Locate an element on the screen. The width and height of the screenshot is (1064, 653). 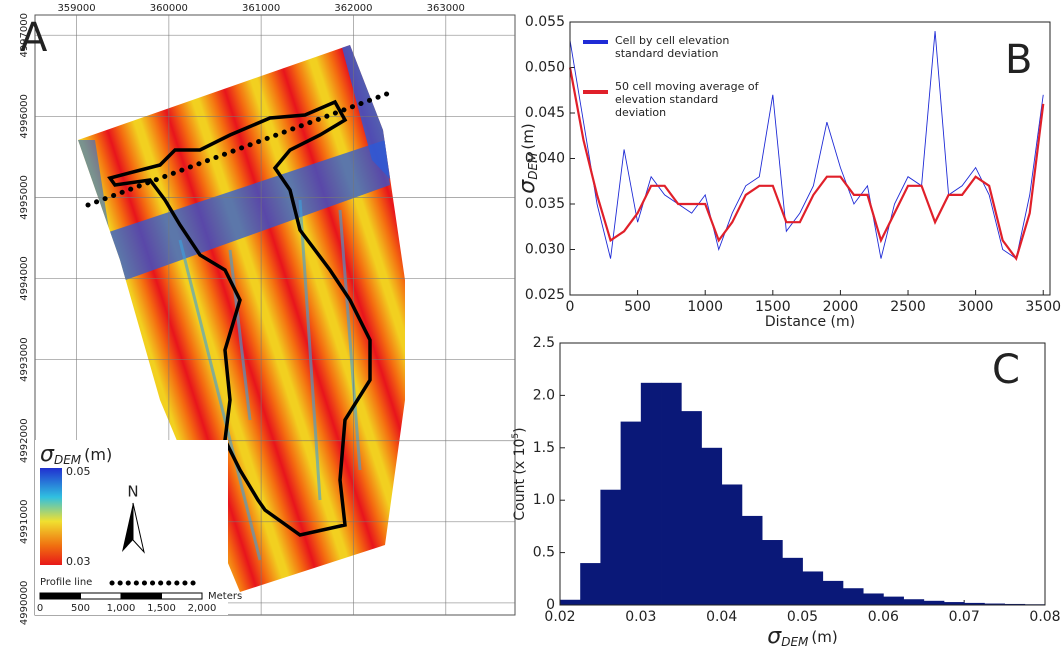
map-x-label: 360000 is located at coordinates (169, 8).